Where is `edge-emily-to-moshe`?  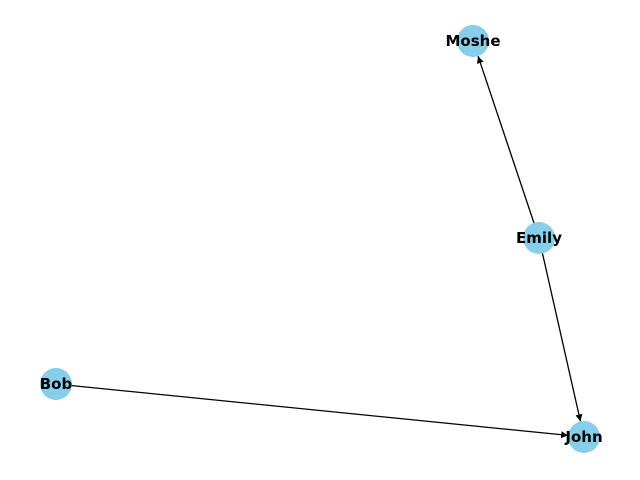
edge-emily-to-moshe is located at coordinates (508, 147).